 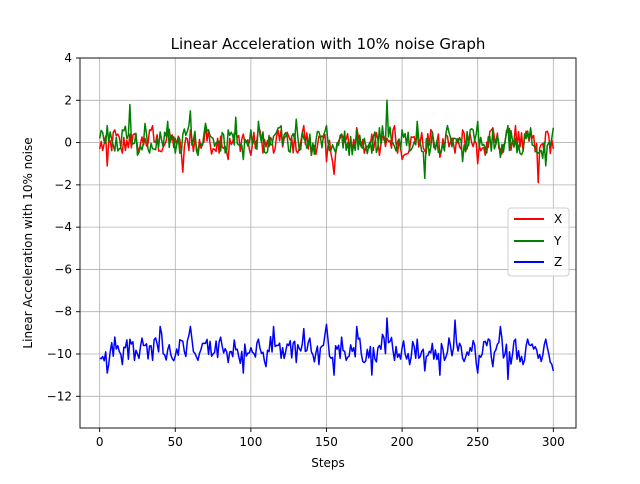 What do you see at coordinates (59, 354) in the screenshot?
I see `y-tick-label: −10` at bounding box center [59, 354].